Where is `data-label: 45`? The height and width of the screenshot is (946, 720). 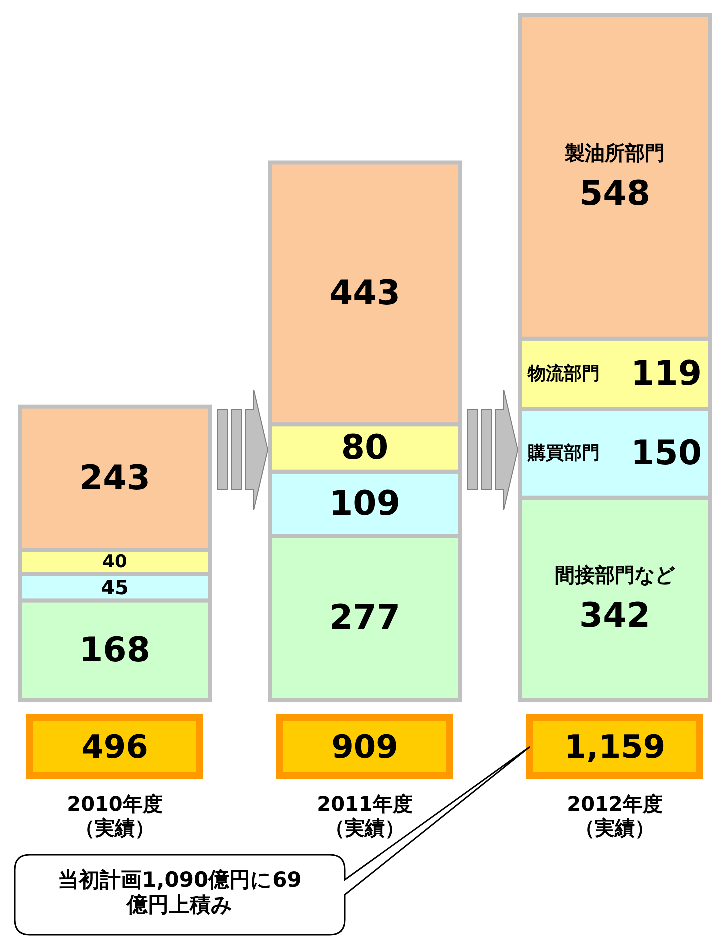
data-label: 45 is located at coordinates (115, 587).